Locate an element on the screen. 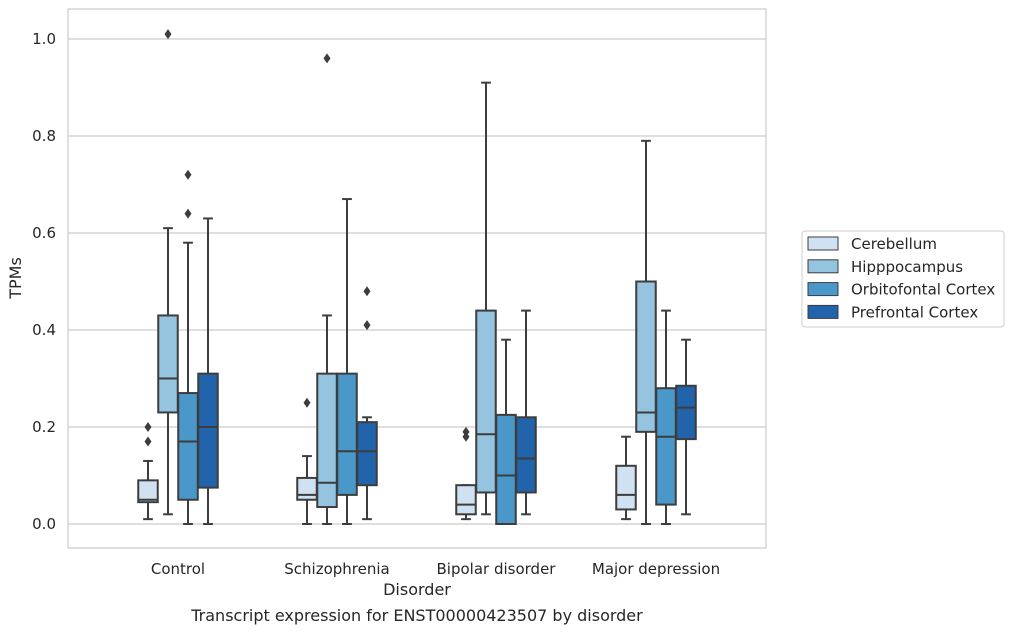 The height and width of the screenshot is (634, 1014). y-tick-label: 1.0 is located at coordinates (44, 39).